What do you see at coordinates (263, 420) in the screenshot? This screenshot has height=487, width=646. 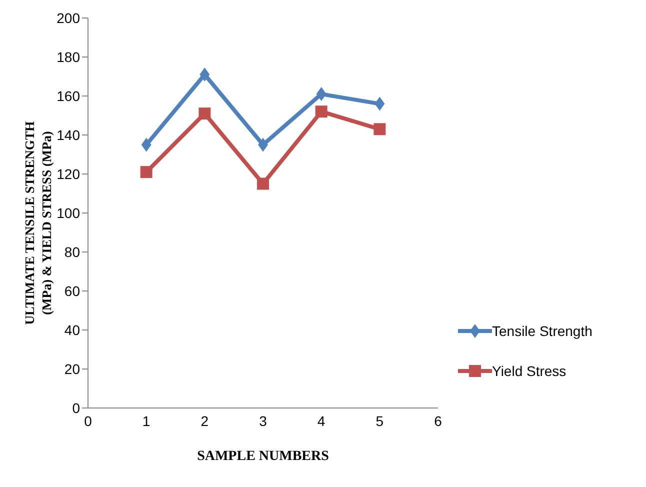 I see `x-tick-label: 3` at bounding box center [263, 420].